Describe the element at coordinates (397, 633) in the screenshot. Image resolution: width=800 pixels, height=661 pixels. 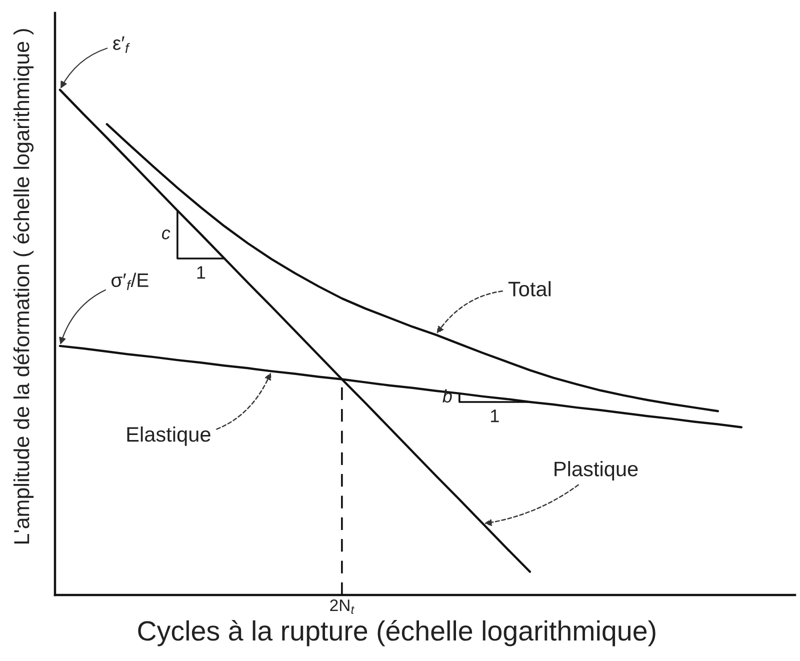
I see `x-axis-title: Cycles à la rupture (échelle logarithmique)` at that location.